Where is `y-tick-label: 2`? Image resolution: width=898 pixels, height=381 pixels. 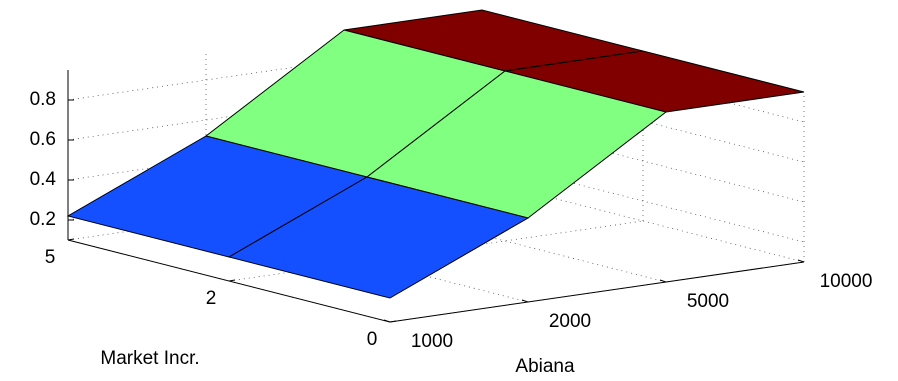
y-tick-label: 2 is located at coordinates (211, 298).